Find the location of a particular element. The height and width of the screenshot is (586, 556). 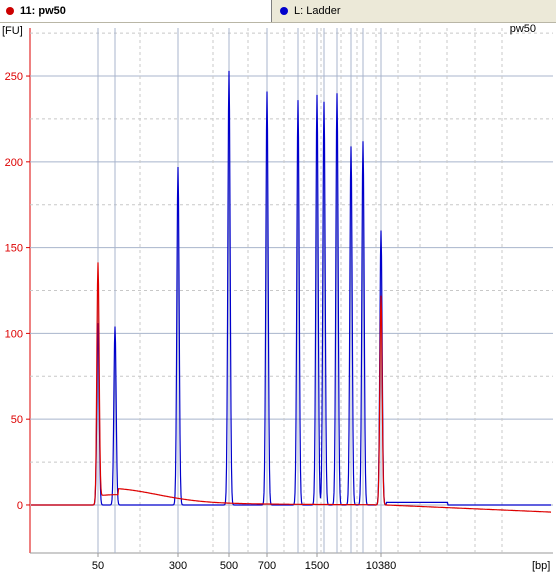

x-tick-label: 500 is located at coordinates (229, 566).